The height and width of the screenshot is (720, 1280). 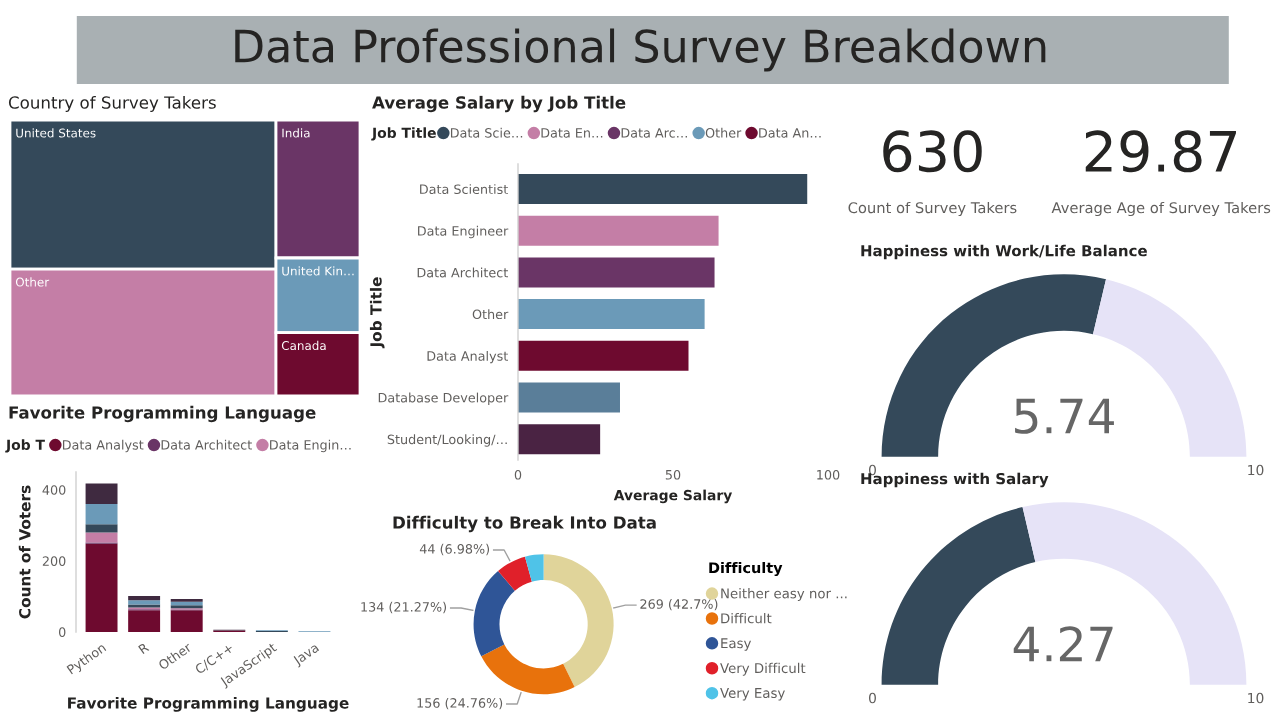 I want to click on text: Data Professional Survey Breakdown, so click(x=640, y=50).